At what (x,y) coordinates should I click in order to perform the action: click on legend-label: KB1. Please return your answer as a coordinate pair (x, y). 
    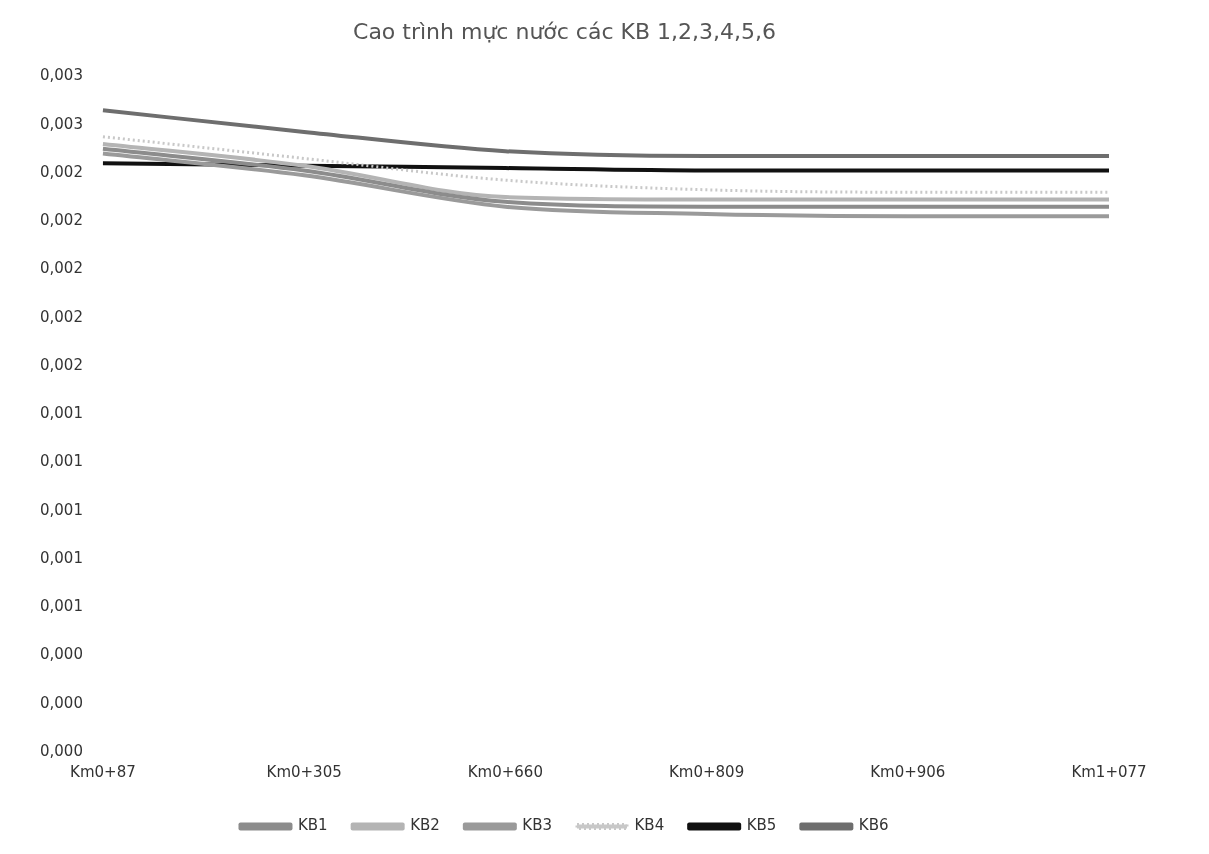
    Looking at the image, I should click on (312, 825).